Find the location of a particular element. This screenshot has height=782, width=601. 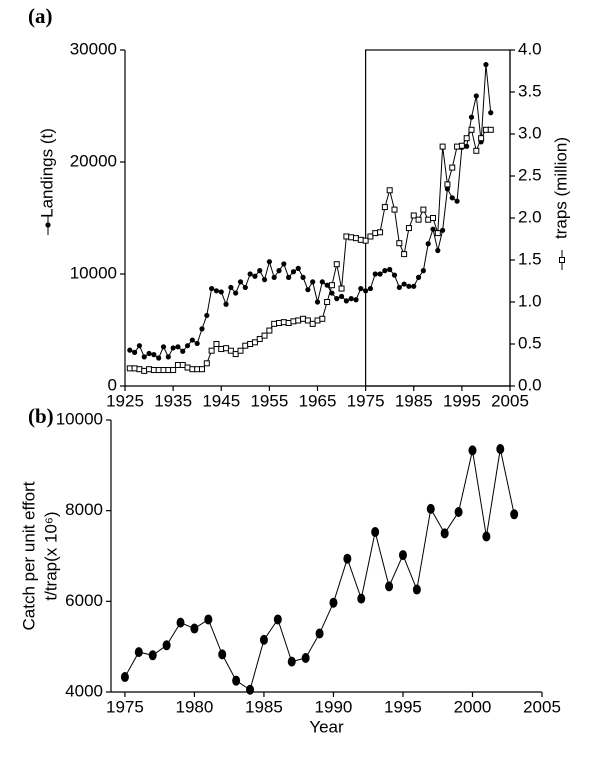

y2-tick-label: 0.0 is located at coordinates (530, 384).